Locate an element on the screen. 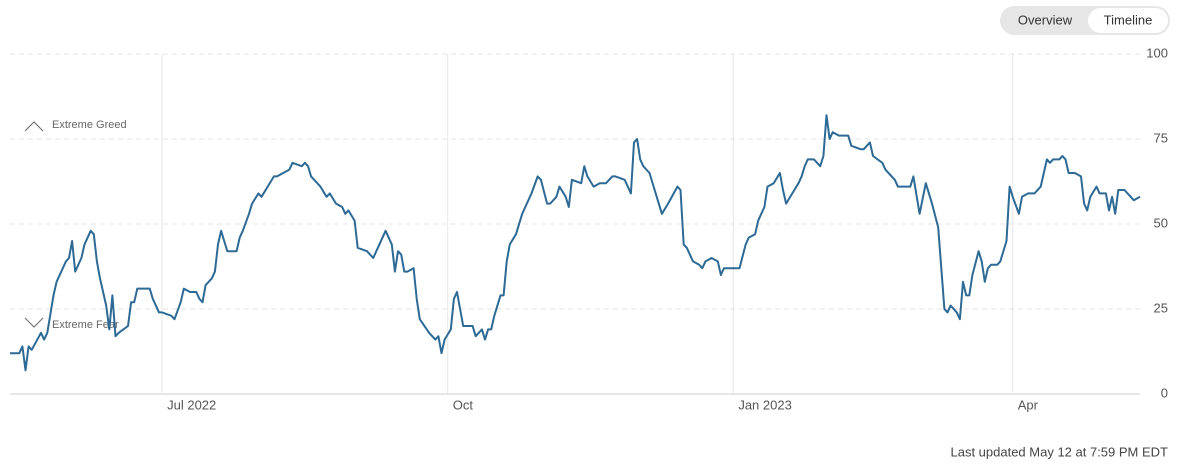 Image resolution: width=1180 pixels, height=468 pixels. x-tick-label: Jul 2022 is located at coordinates (191, 404).